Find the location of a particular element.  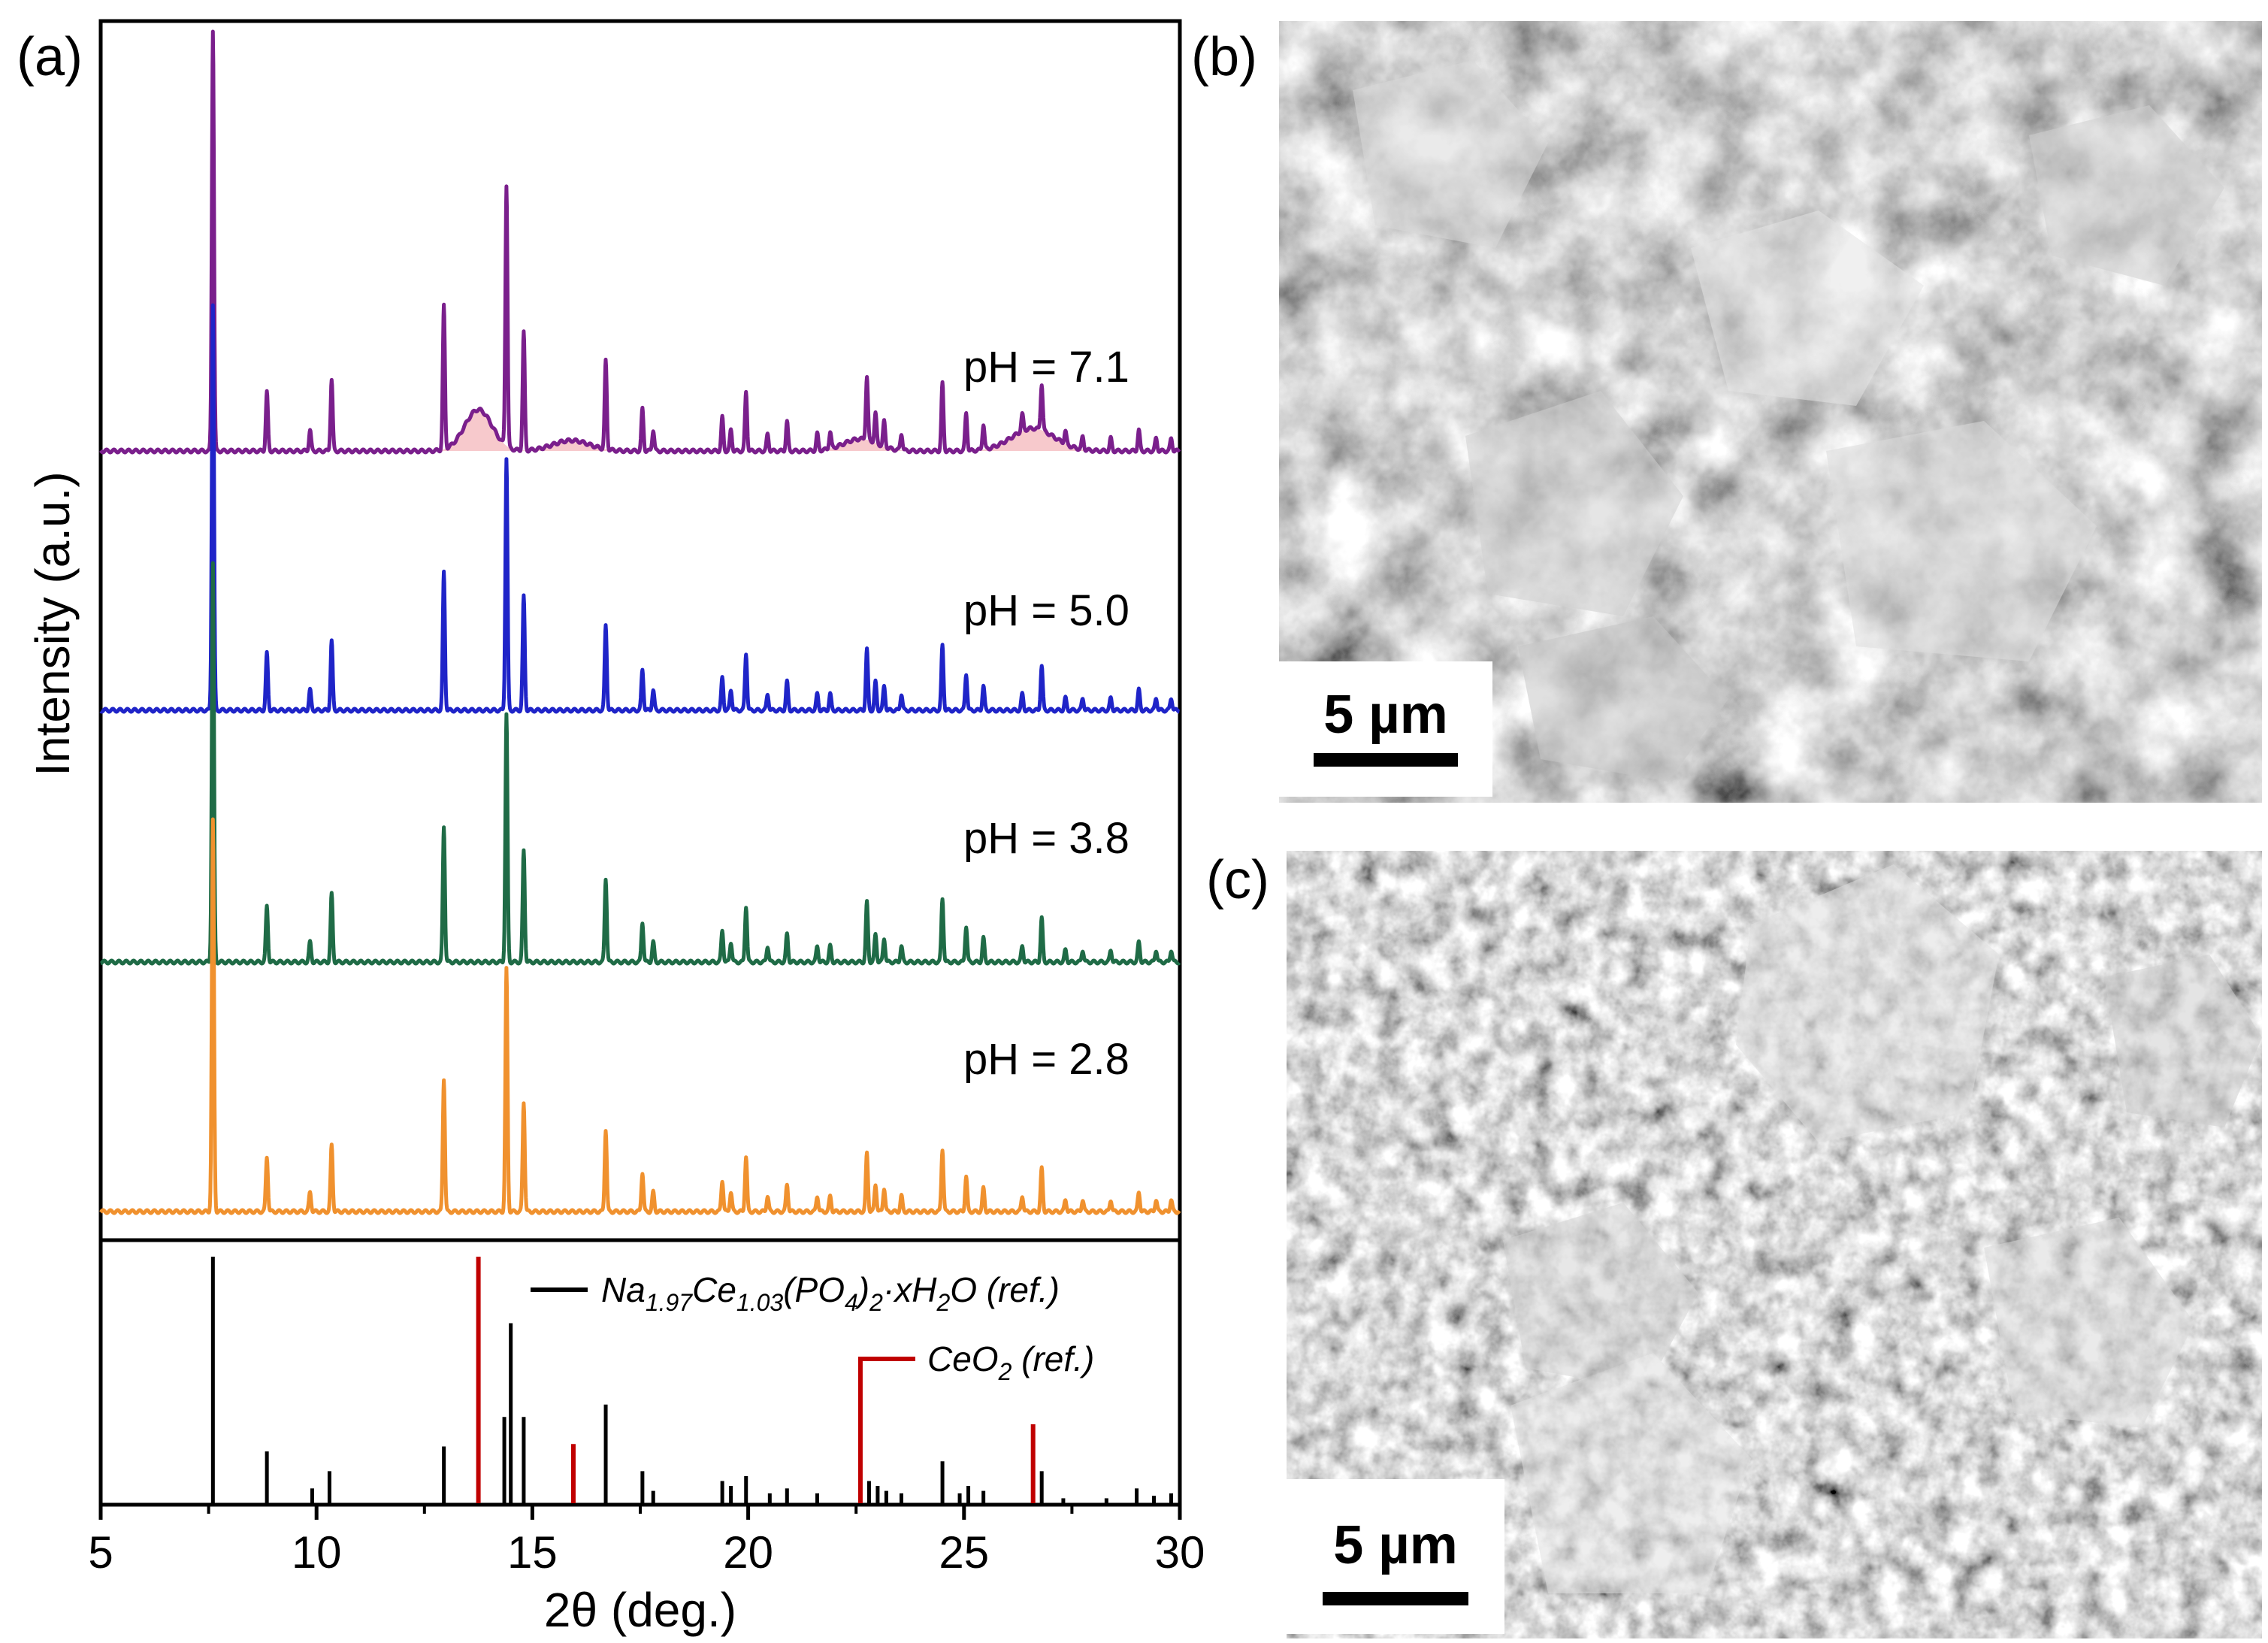

trace-label-ph38: pH = 3.8 is located at coordinates (1046, 838).